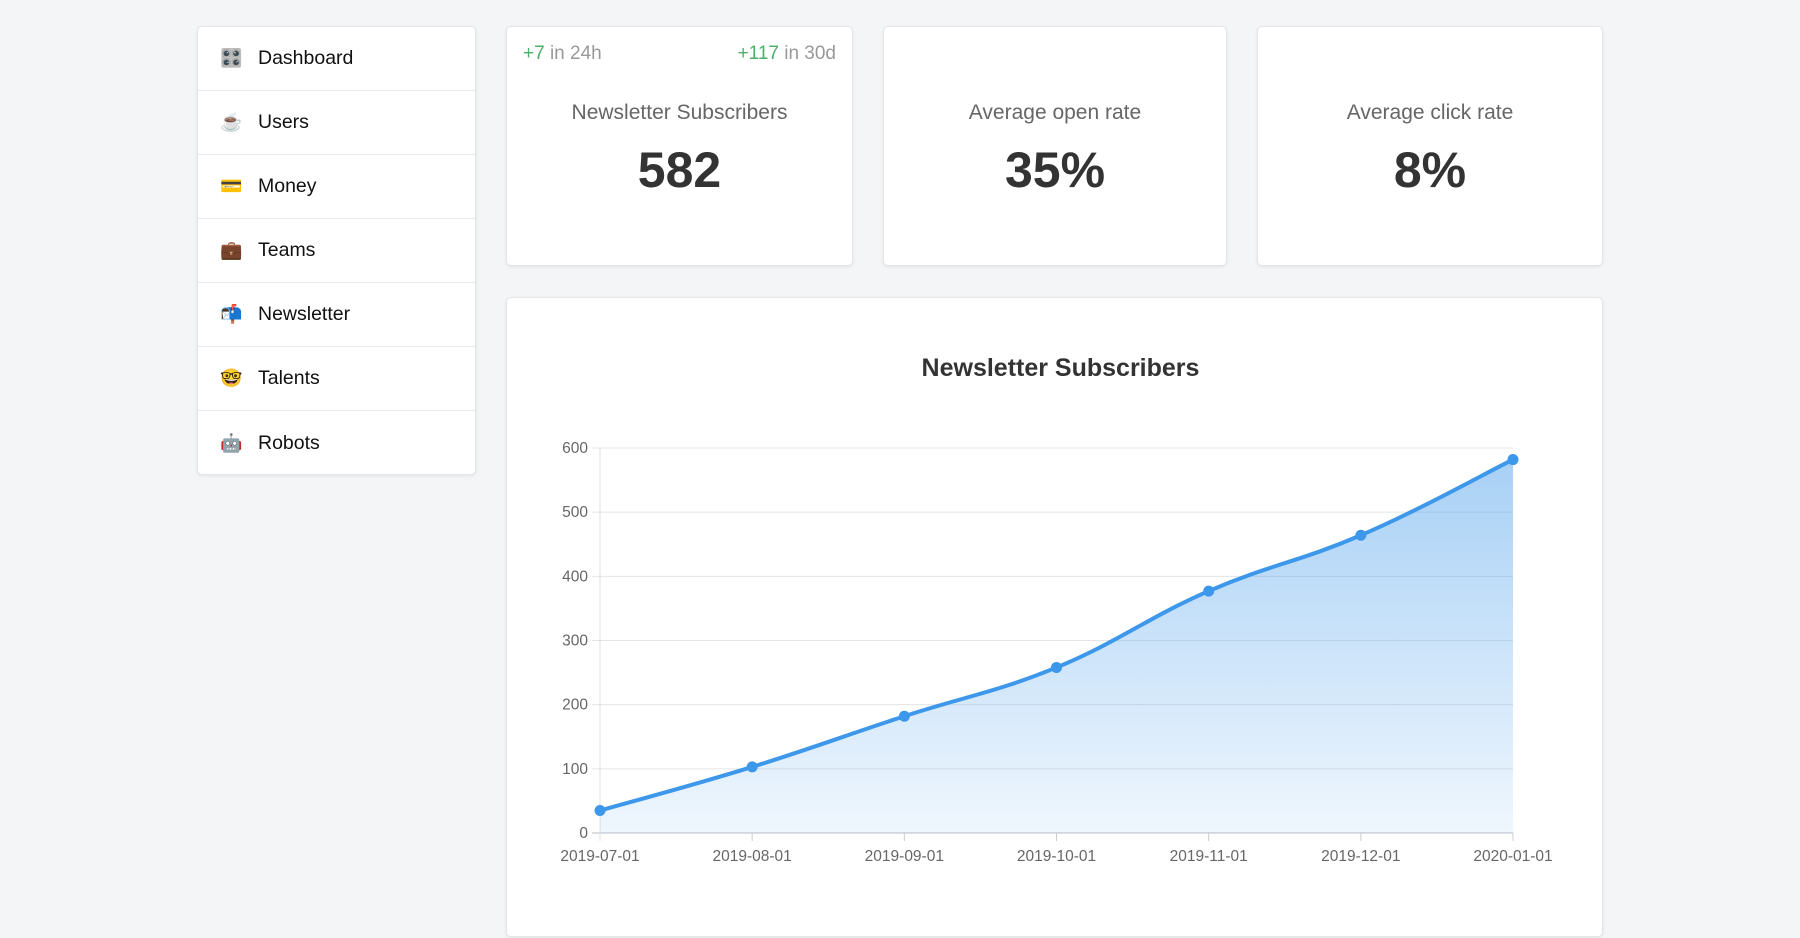 Image resolution: width=1800 pixels, height=938 pixels. Describe the element at coordinates (599, 856) in the screenshot. I see `x-tick-label: 2019-07-01` at that location.